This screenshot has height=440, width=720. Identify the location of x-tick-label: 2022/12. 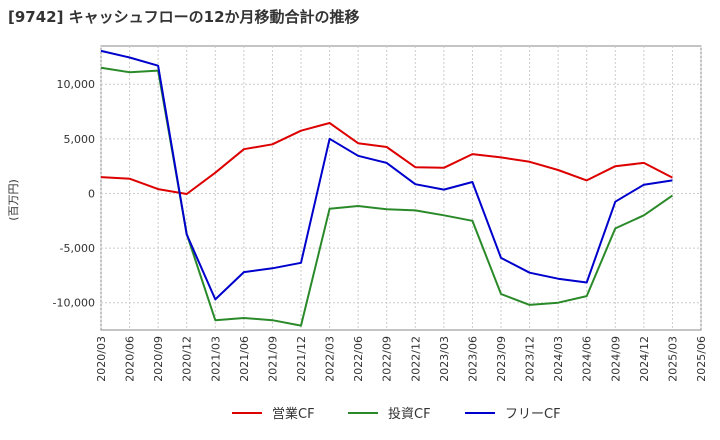
(415, 359).